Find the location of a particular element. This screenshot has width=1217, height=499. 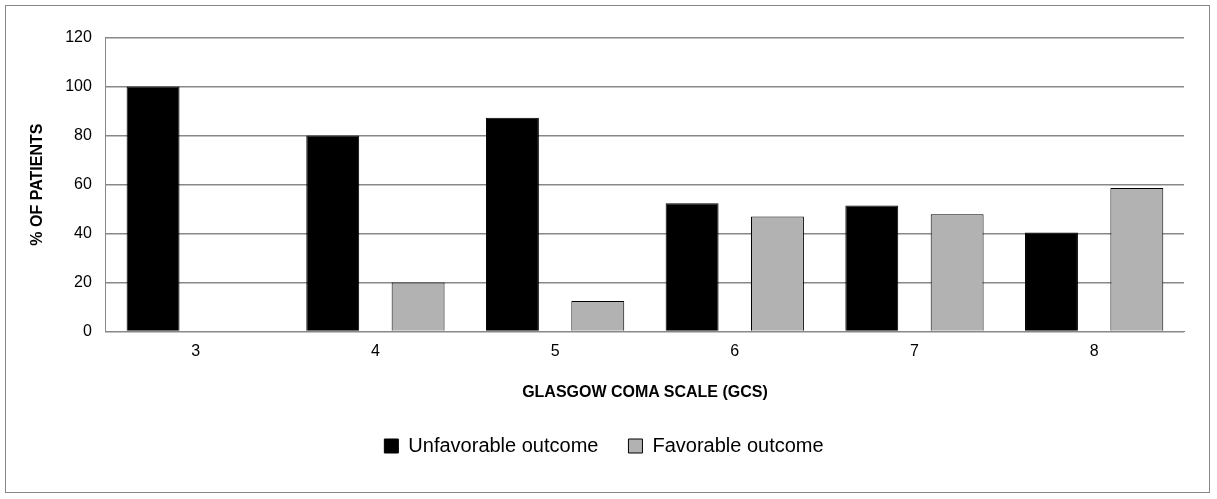

legend-label: Unfavorable outcome is located at coordinates (503, 444).